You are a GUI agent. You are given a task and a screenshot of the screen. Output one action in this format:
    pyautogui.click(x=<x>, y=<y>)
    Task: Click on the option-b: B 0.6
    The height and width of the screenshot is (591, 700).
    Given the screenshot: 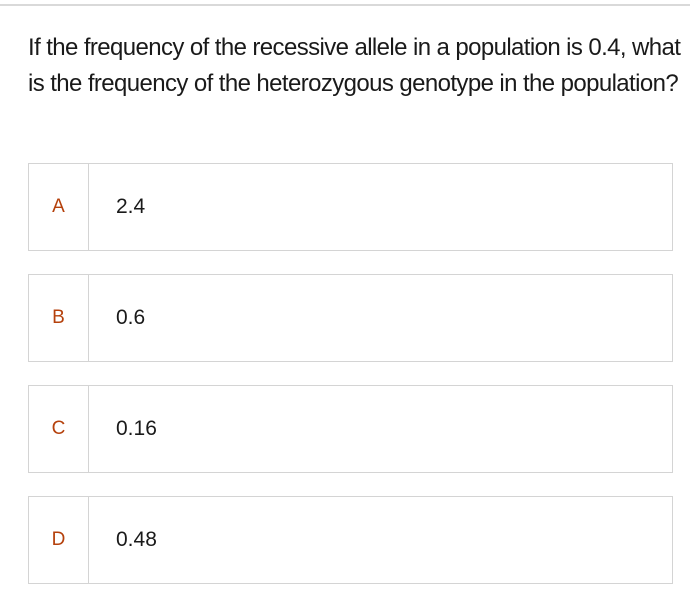 What is the action you would take?
    pyautogui.click(x=350, y=318)
    